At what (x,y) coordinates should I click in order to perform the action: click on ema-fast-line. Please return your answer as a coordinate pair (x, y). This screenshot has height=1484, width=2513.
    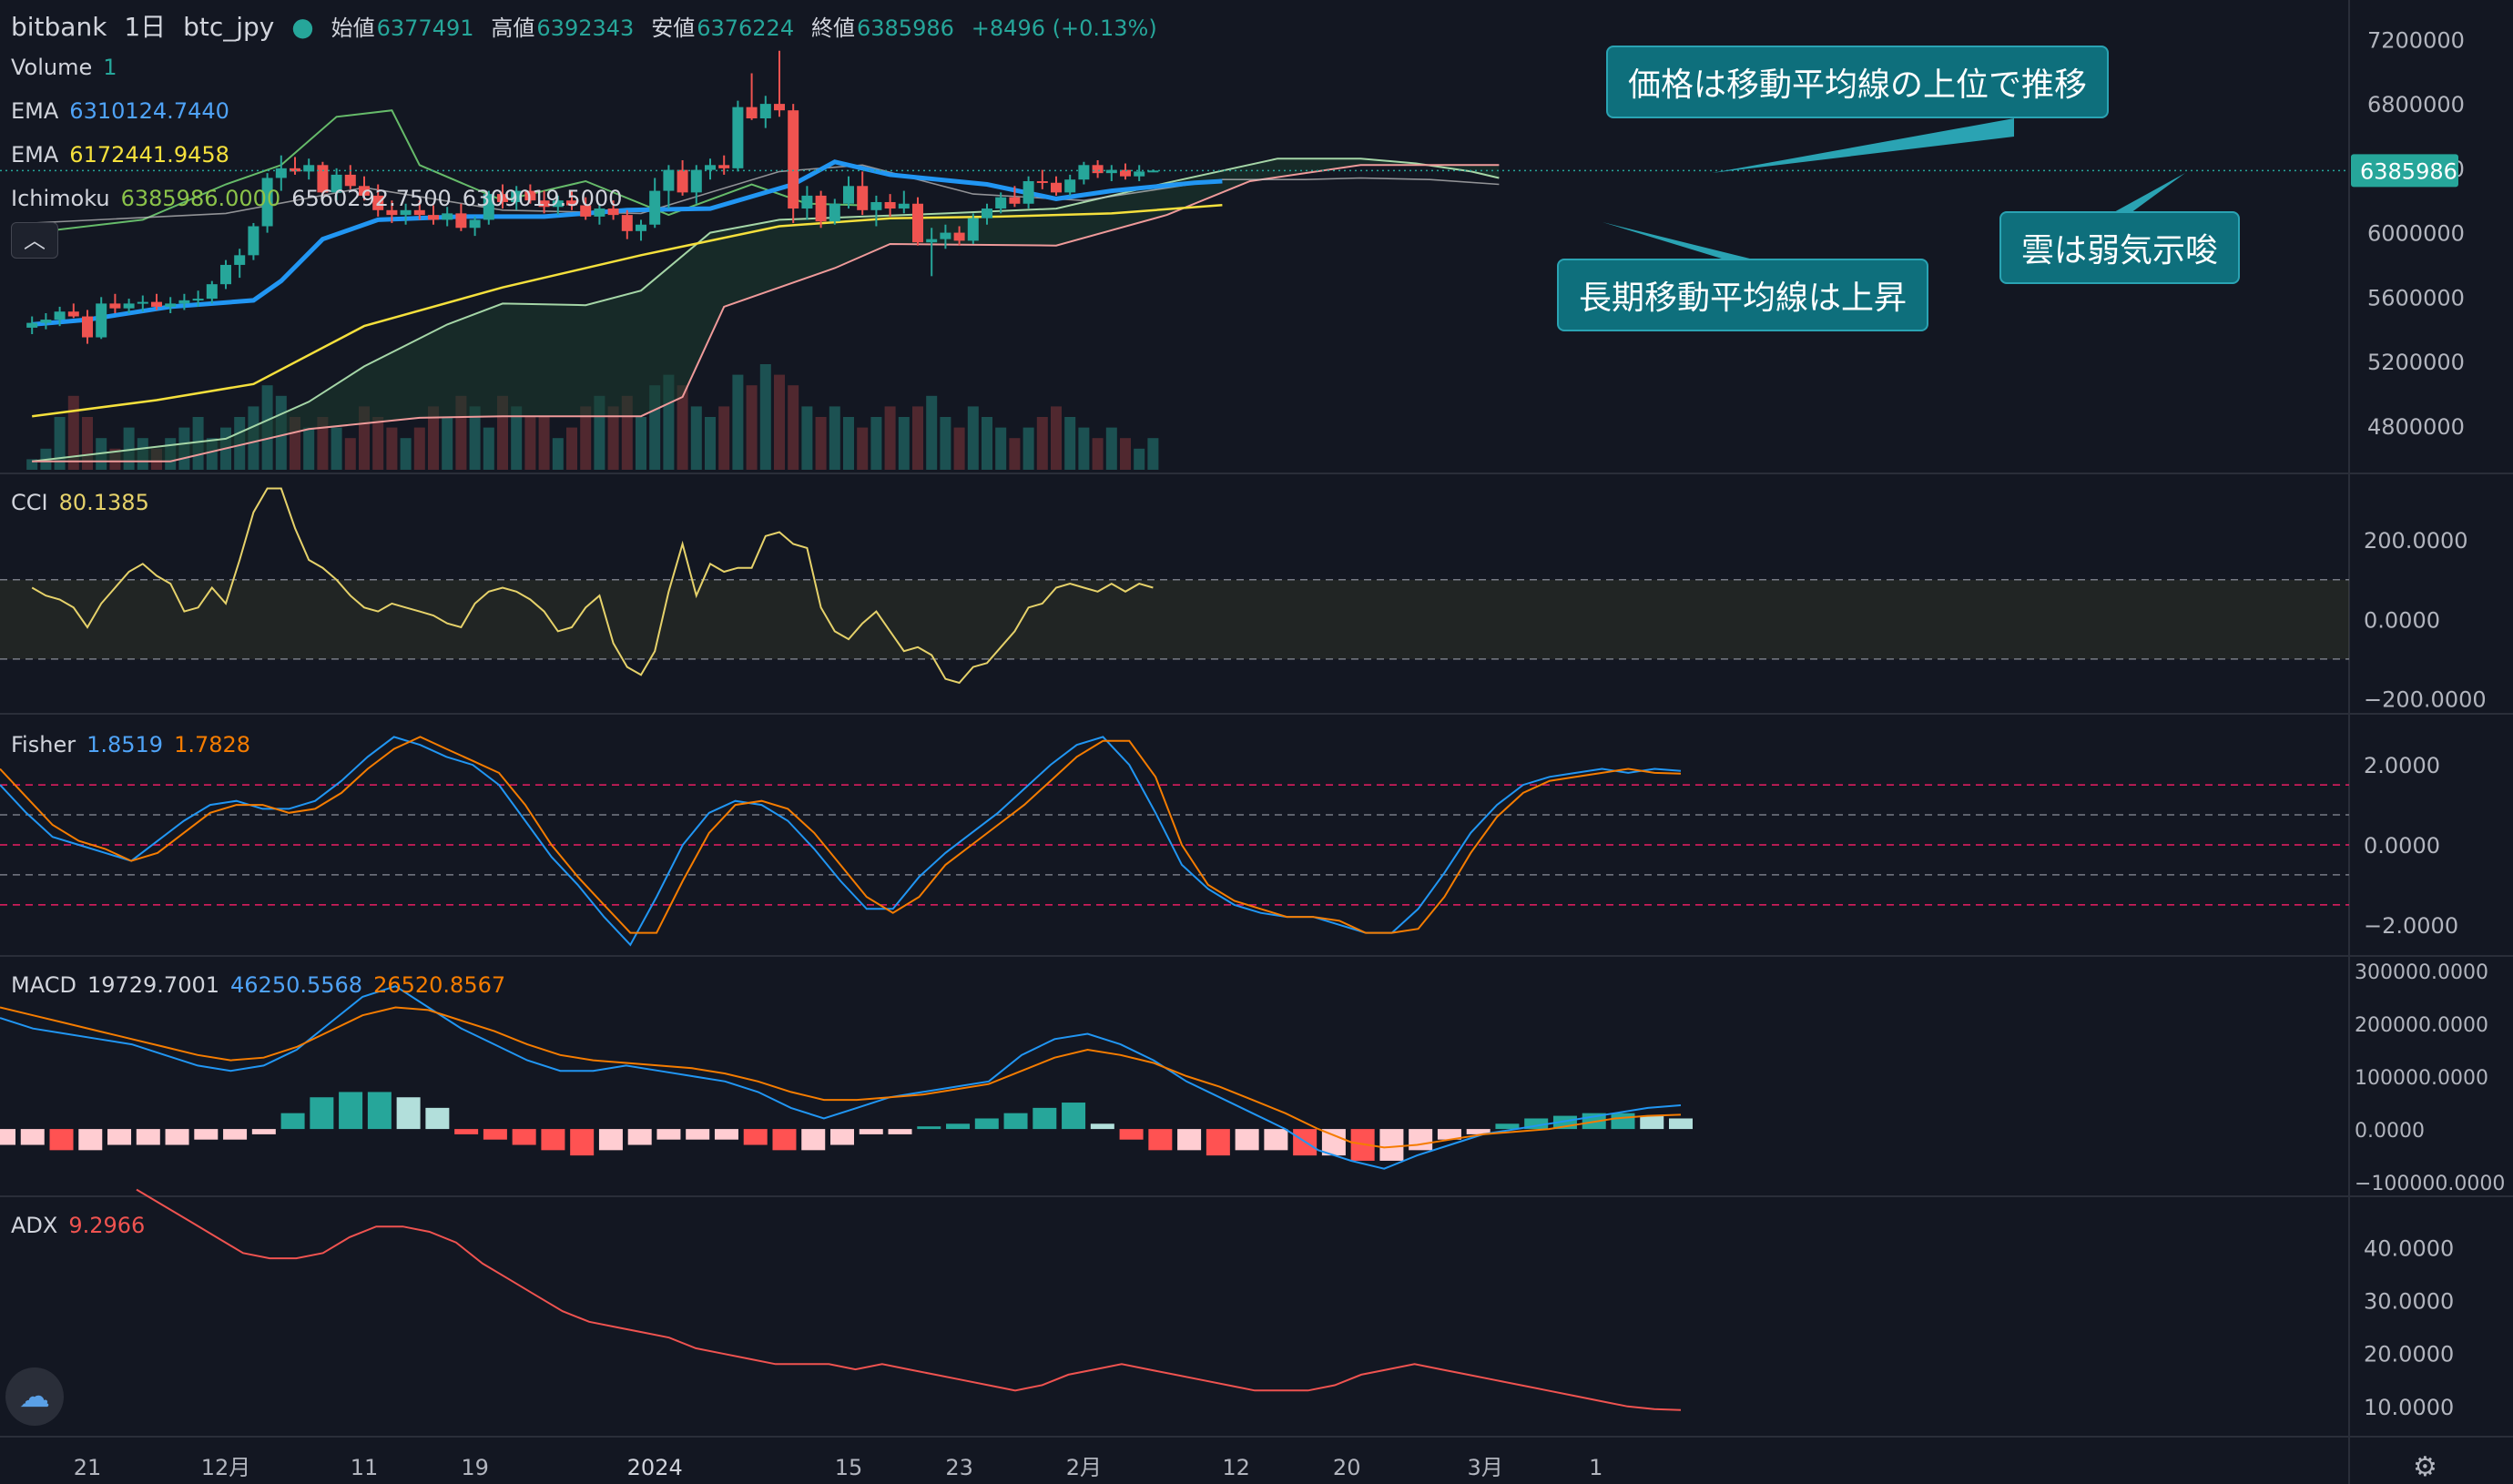
    Looking at the image, I should click on (627, 243).